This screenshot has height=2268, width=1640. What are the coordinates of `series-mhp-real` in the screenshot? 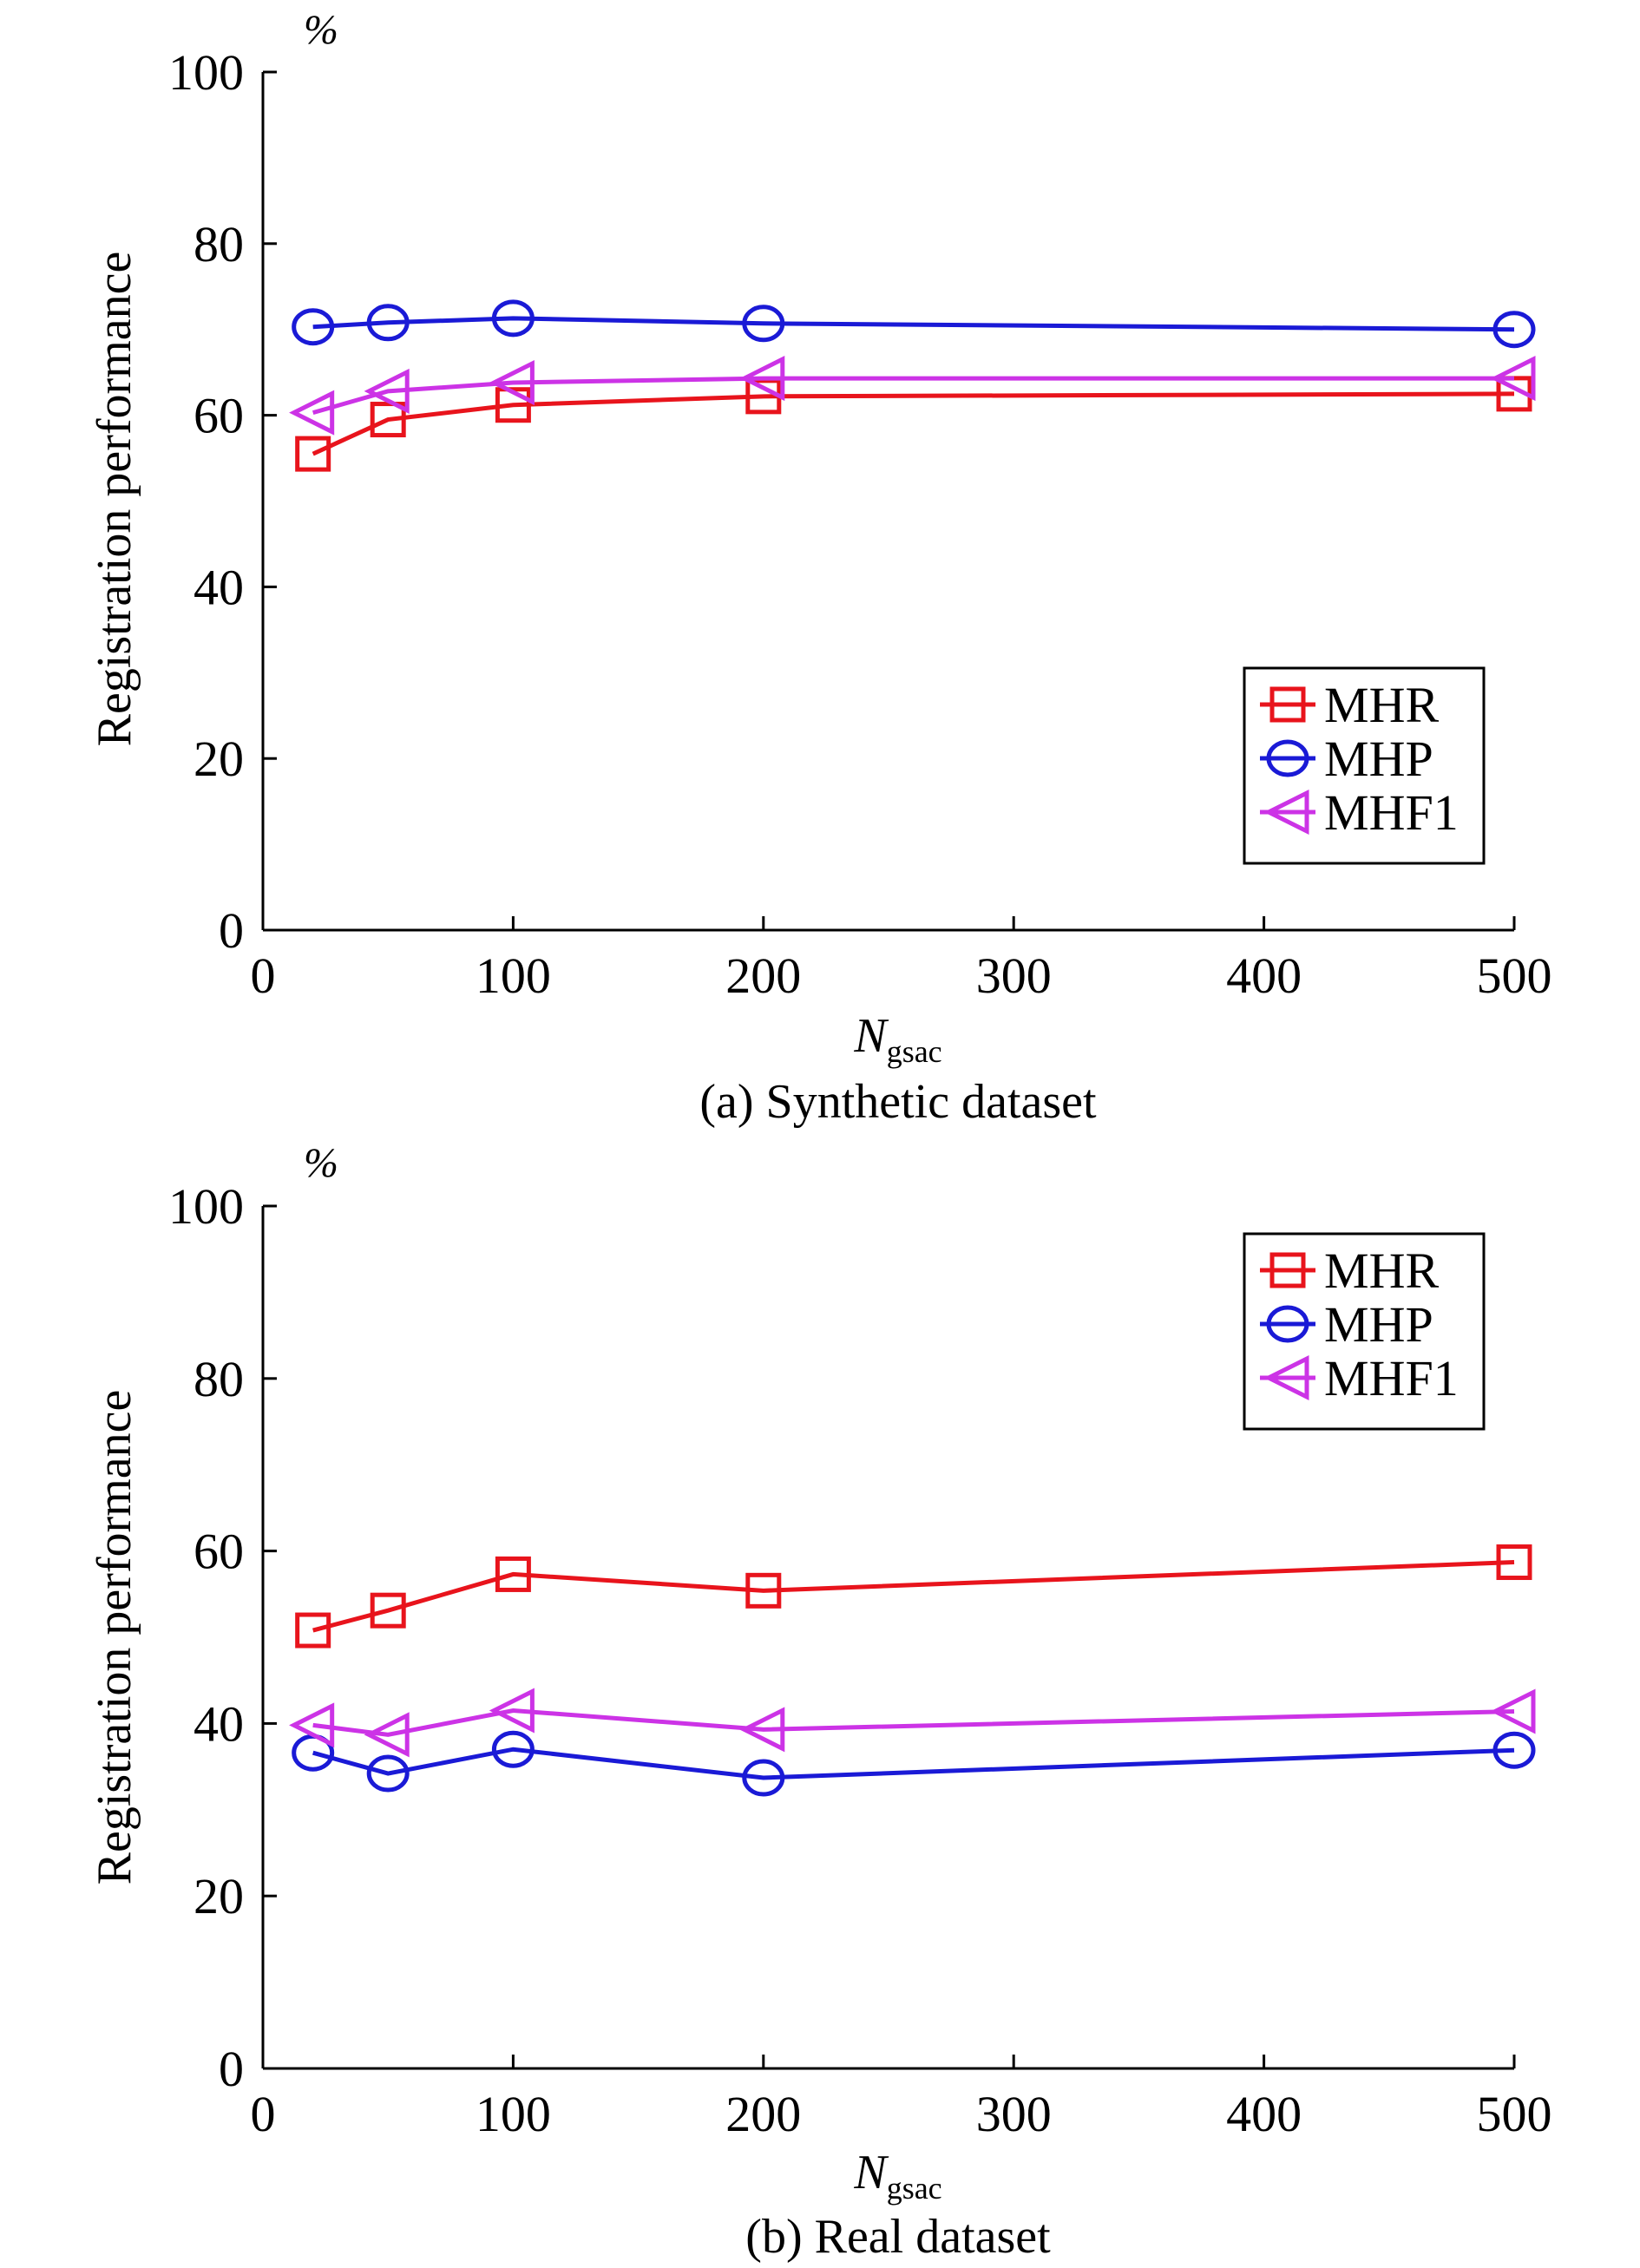 It's located at (914, 1763).